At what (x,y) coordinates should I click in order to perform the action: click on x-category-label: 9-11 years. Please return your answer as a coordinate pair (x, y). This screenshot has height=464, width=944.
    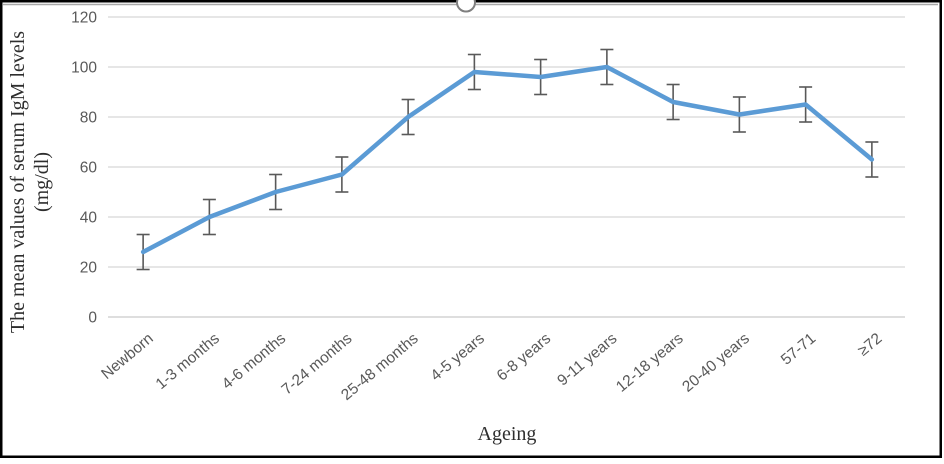
    Looking at the image, I should click on (587, 360).